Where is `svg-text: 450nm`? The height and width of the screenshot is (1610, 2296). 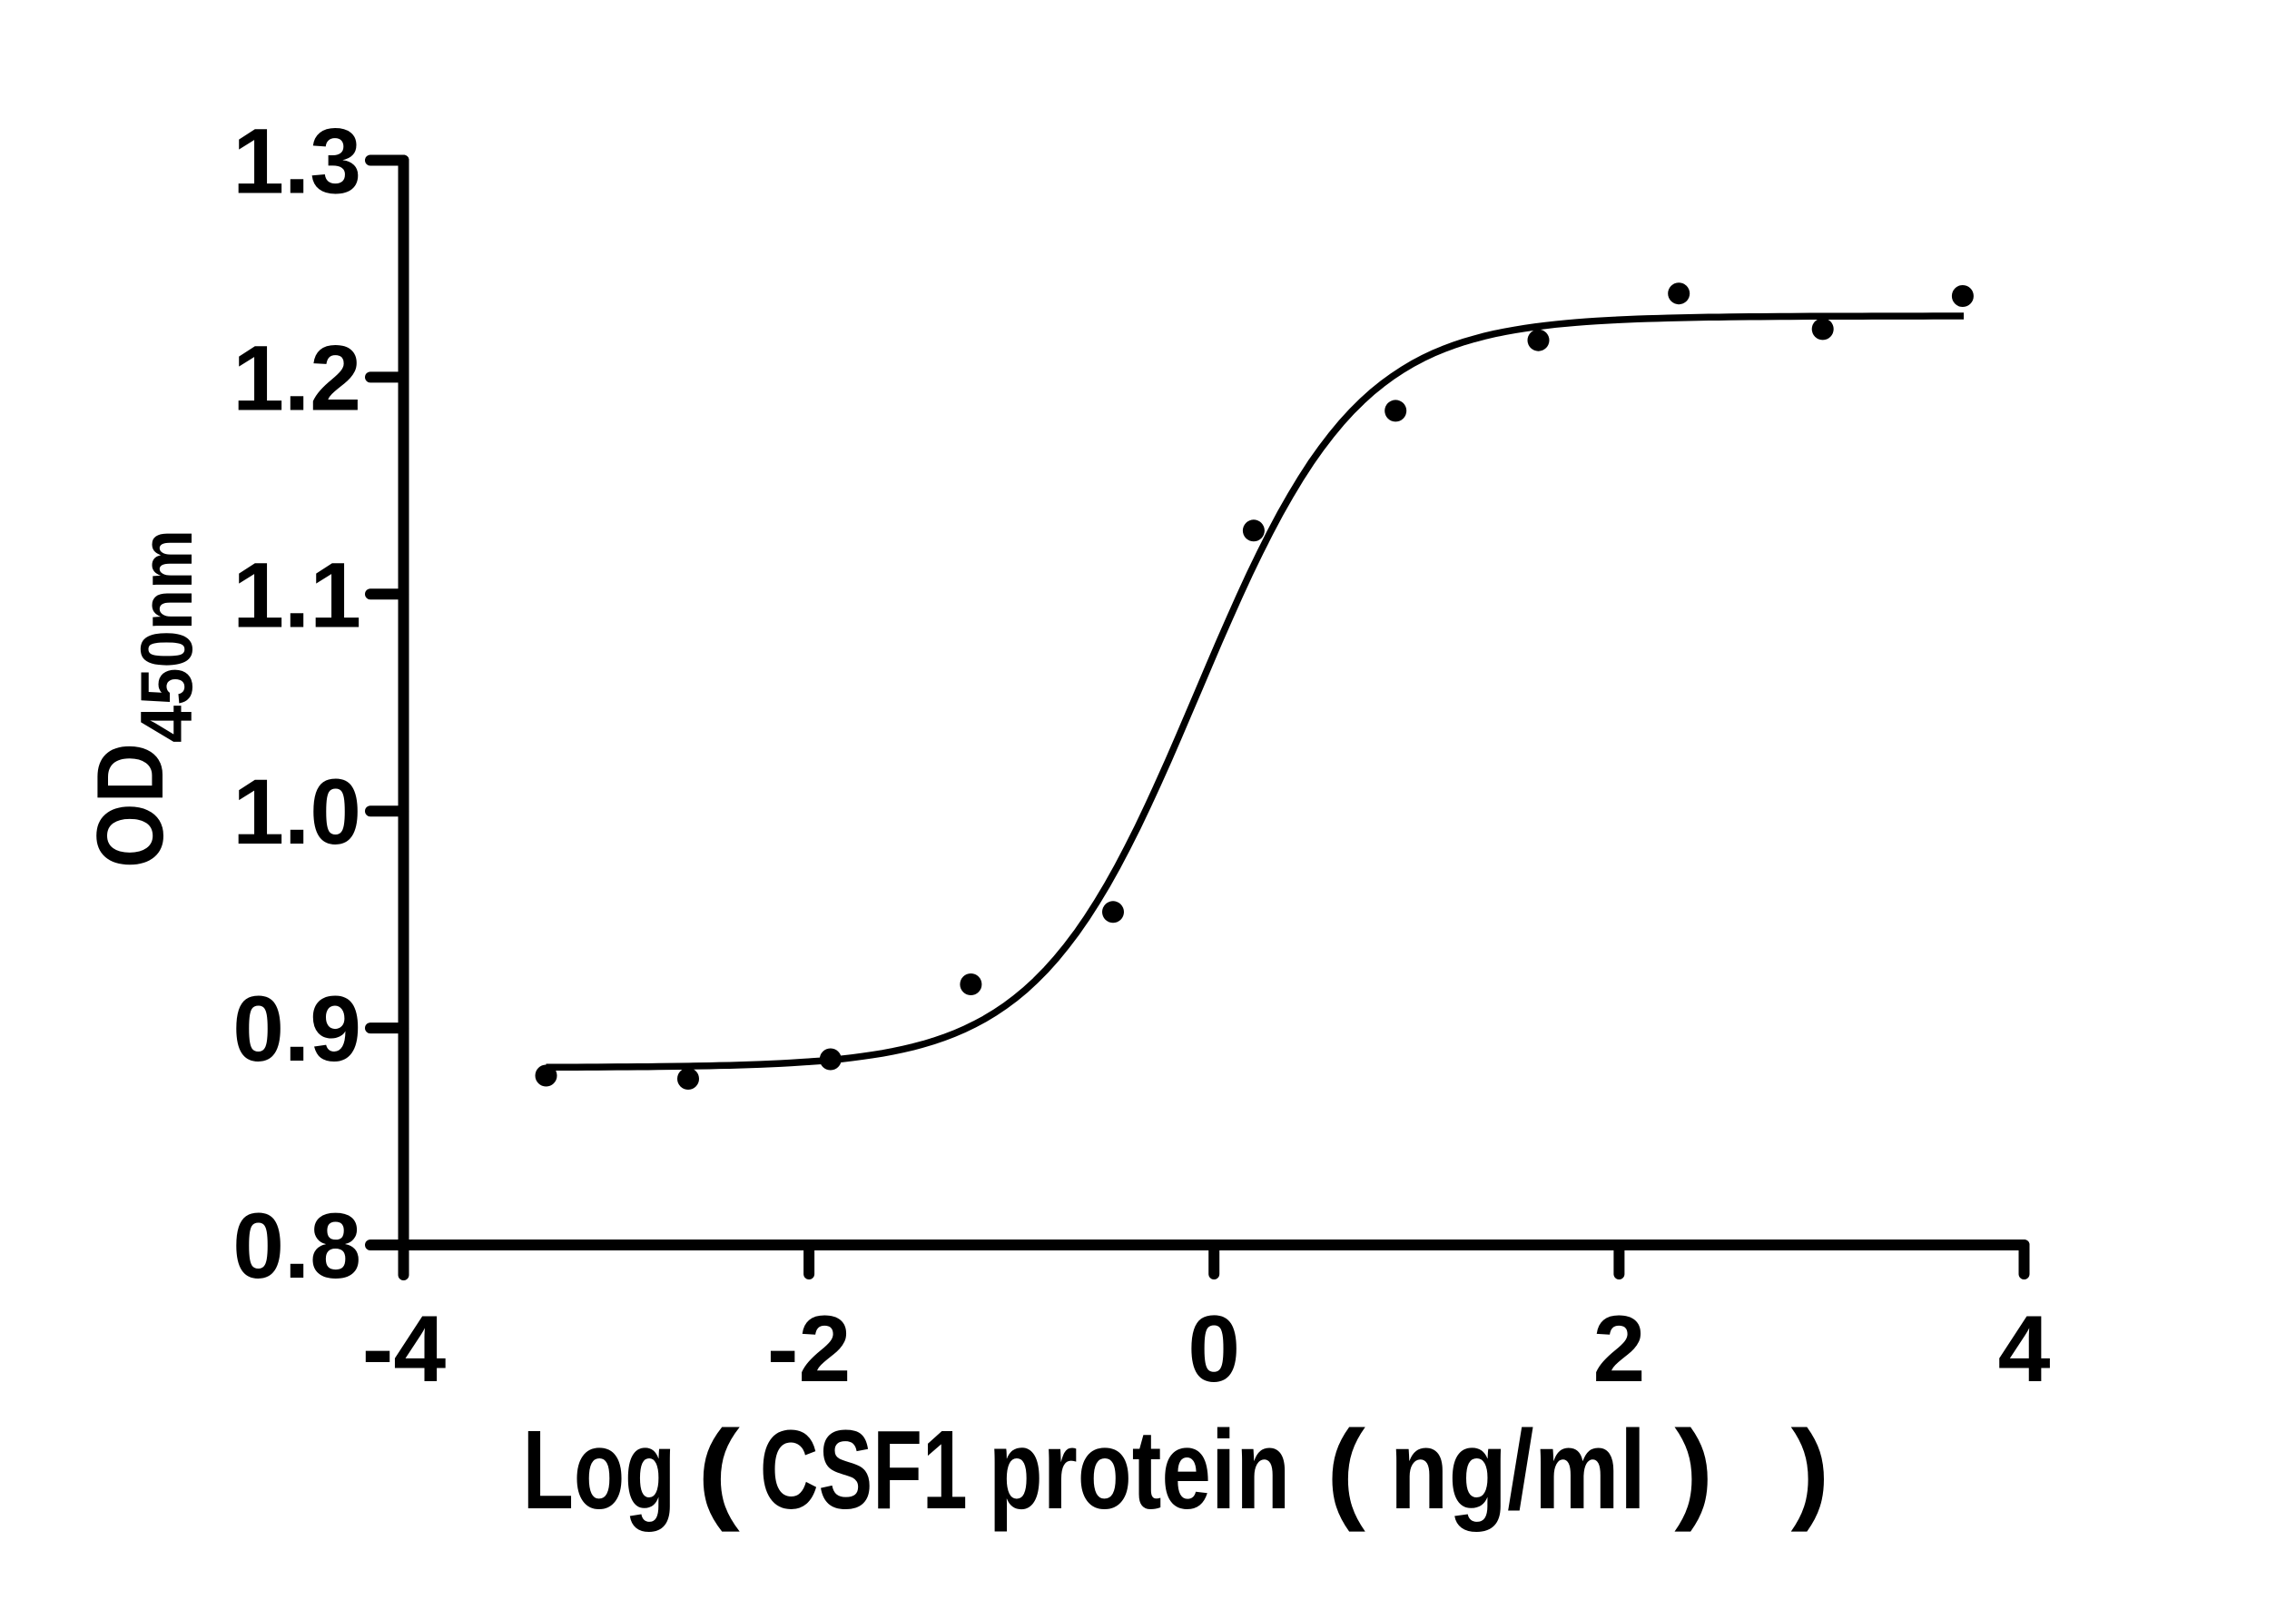 svg-text: 450nm is located at coordinates (167, 636).